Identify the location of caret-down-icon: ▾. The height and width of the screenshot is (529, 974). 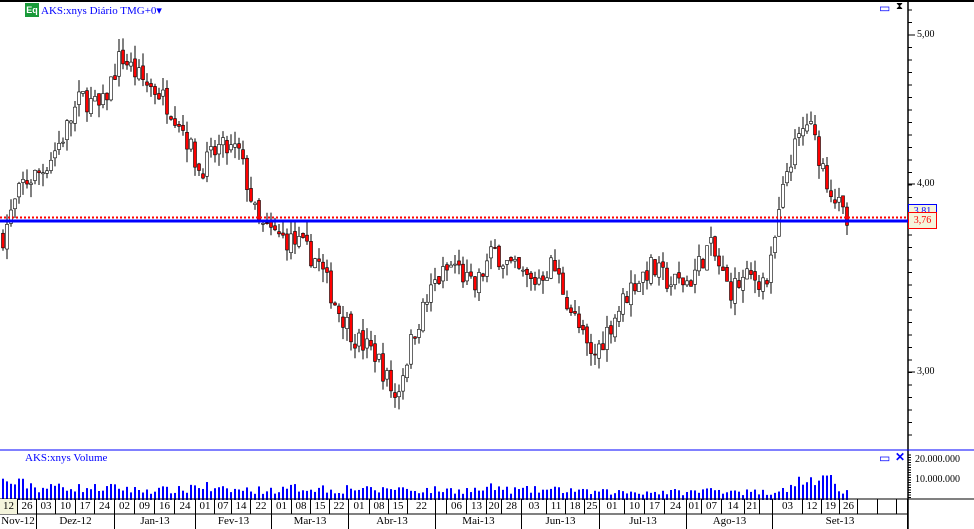
(159, 11).